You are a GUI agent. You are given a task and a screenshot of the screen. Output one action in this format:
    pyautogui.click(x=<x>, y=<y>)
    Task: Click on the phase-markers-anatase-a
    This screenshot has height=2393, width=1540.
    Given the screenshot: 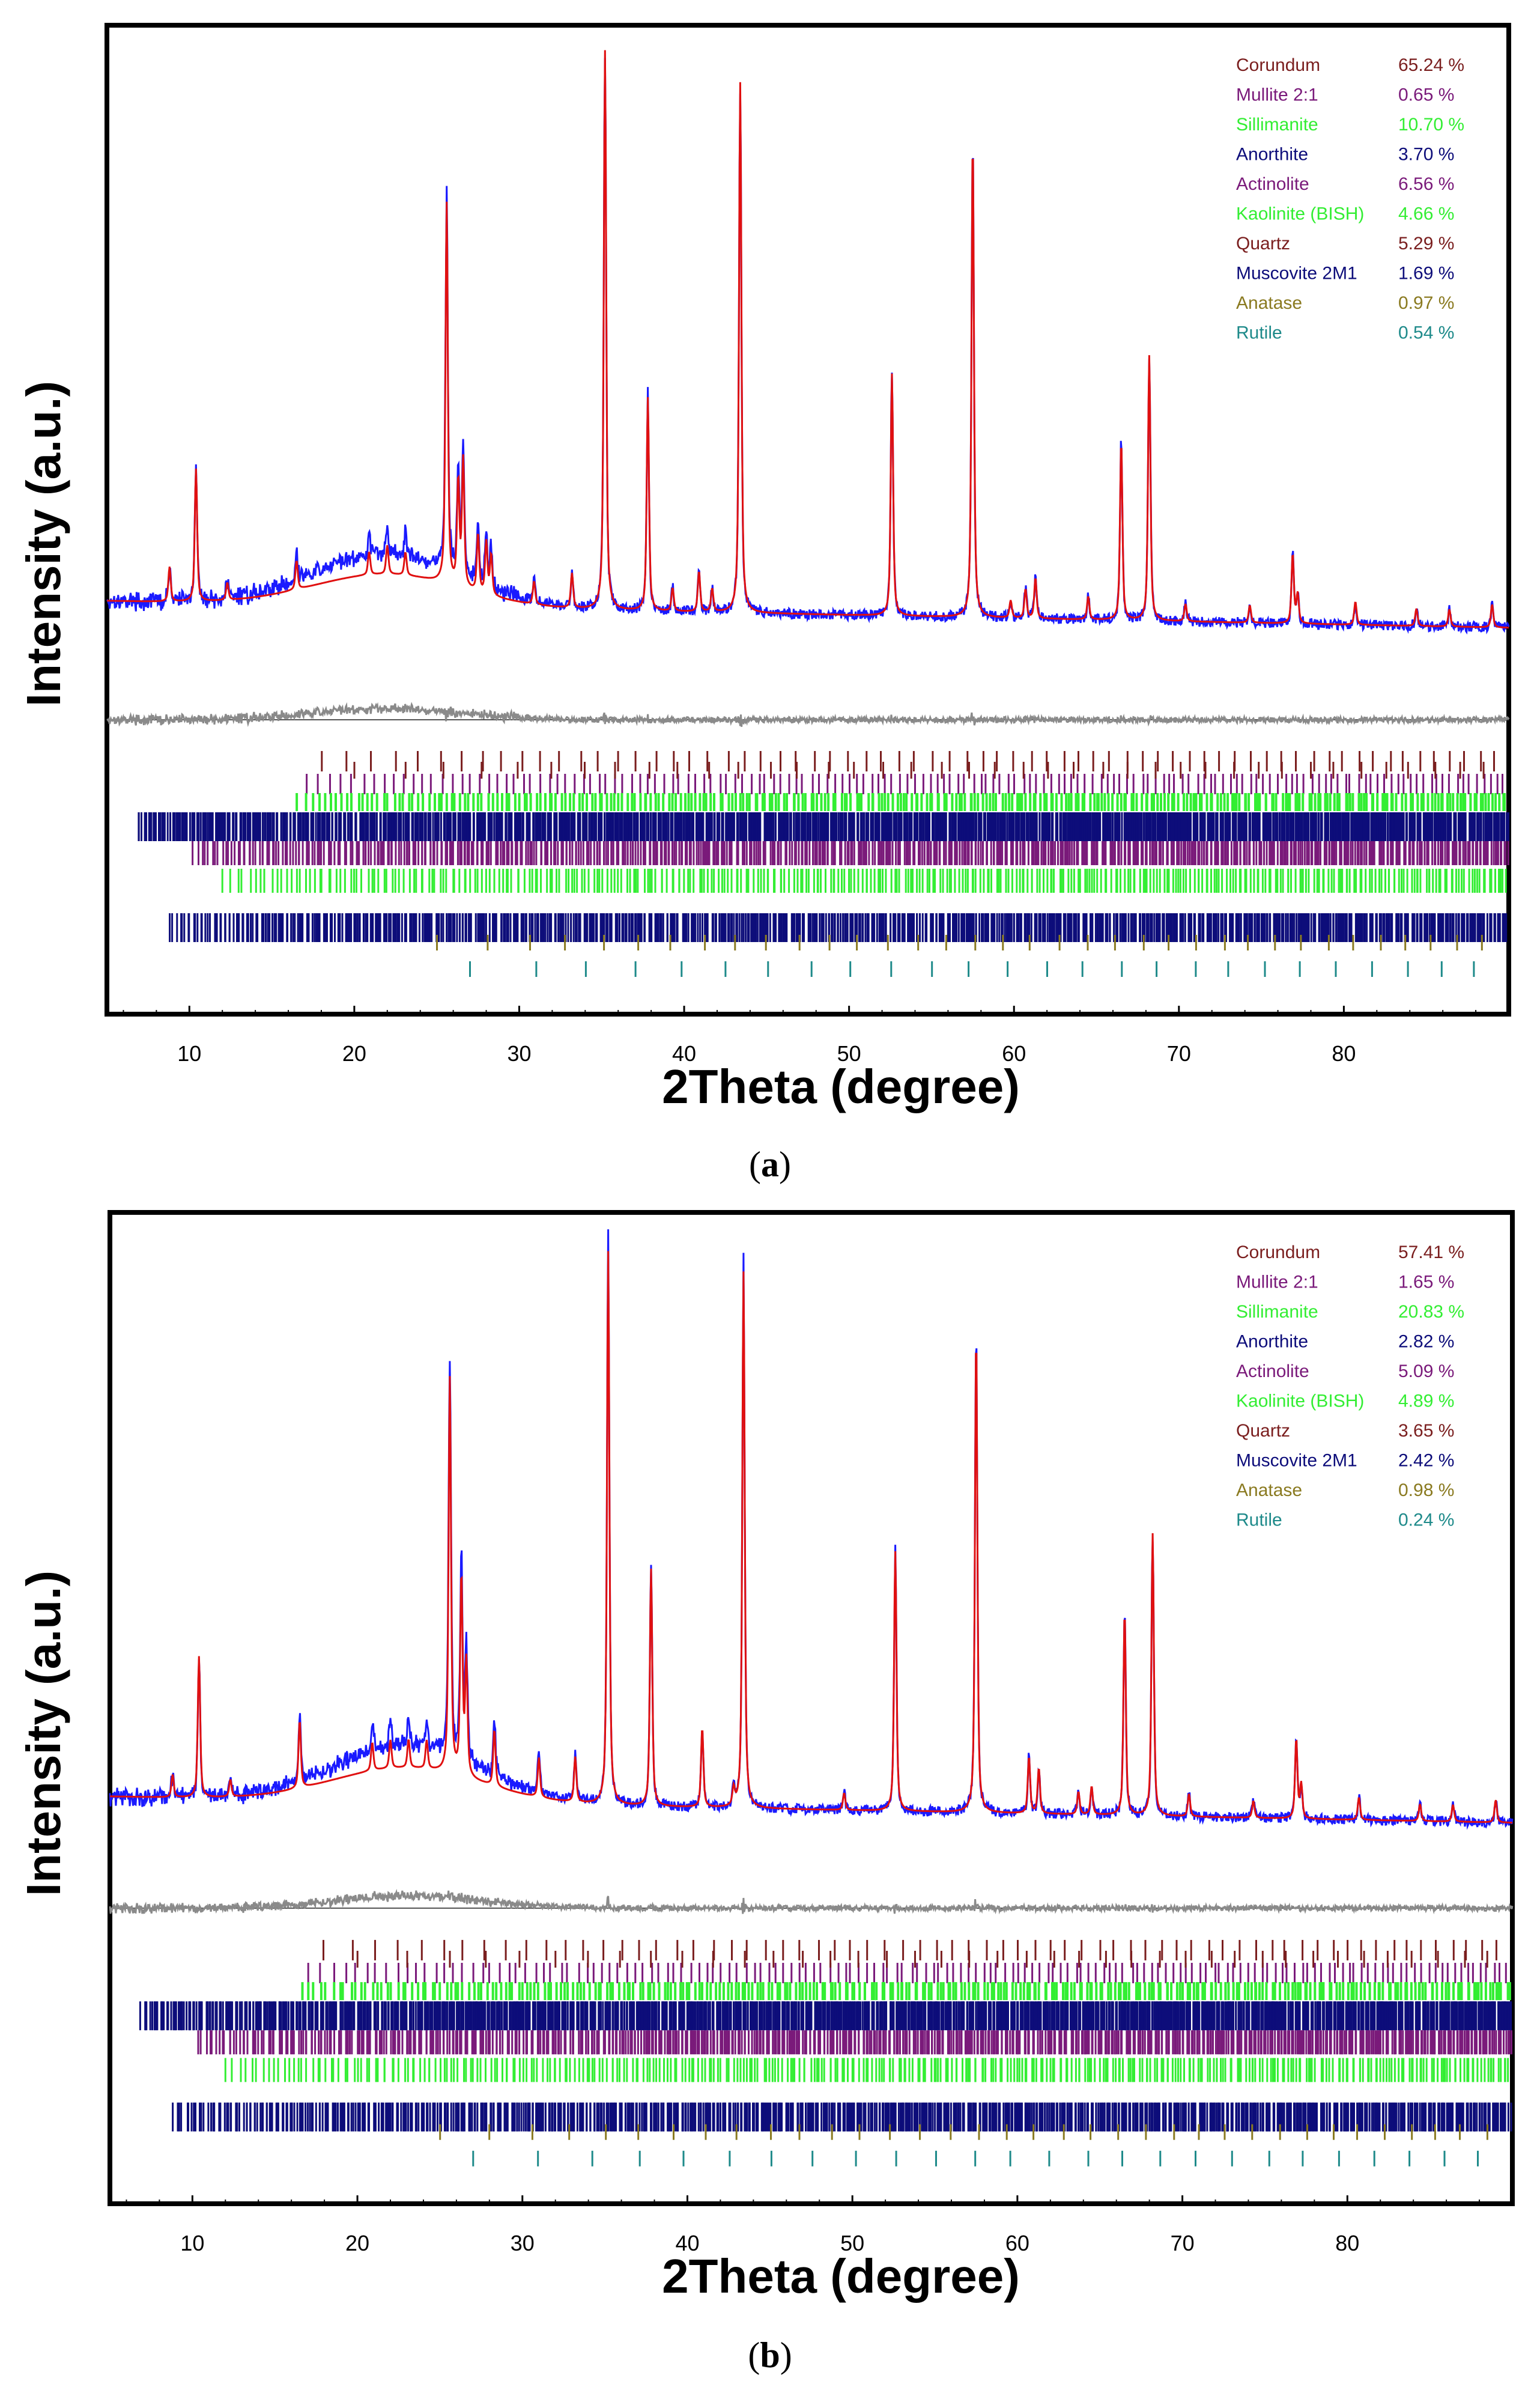 What is the action you would take?
    pyautogui.click(x=959, y=942)
    